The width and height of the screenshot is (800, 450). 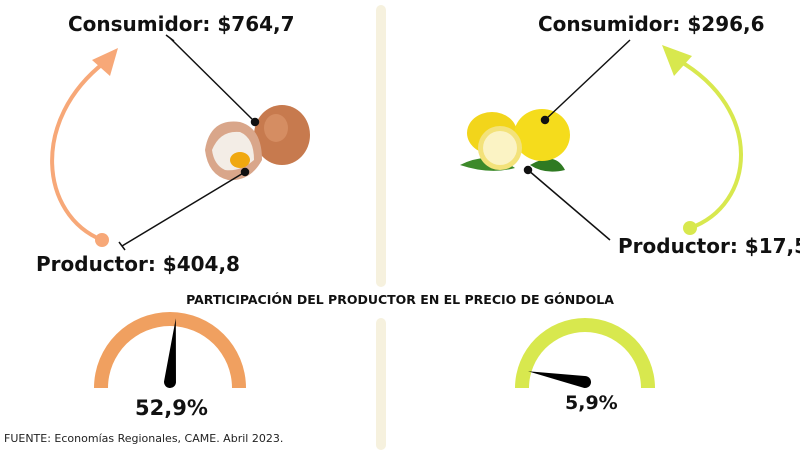 I want to click on leader-line-eggs-consumer, so click(x=212, y=80).